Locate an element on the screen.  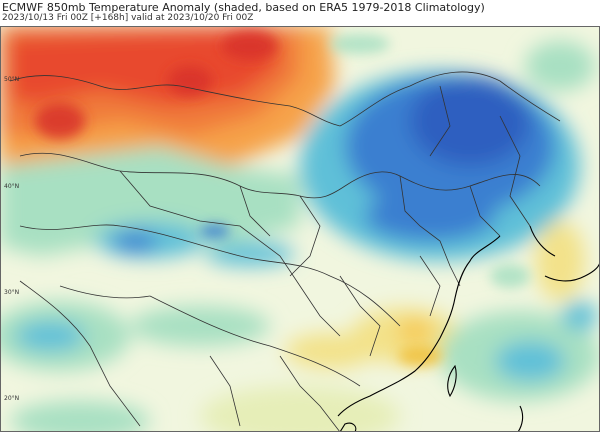
latitude-label-20n: 20°N is located at coordinates (12, 398).